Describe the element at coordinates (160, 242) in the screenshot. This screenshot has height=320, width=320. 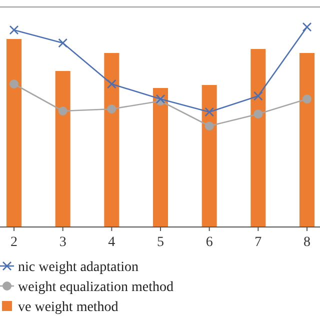
I see `x-tick-label: 5` at that location.